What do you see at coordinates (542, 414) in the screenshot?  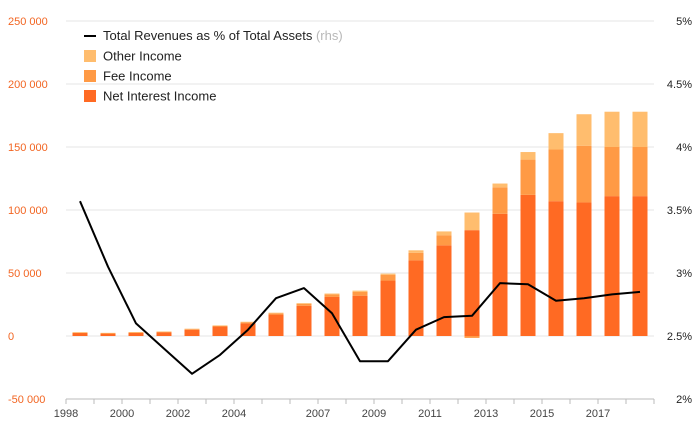 I see `x-axis-tick-label: 2015` at bounding box center [542, 414].